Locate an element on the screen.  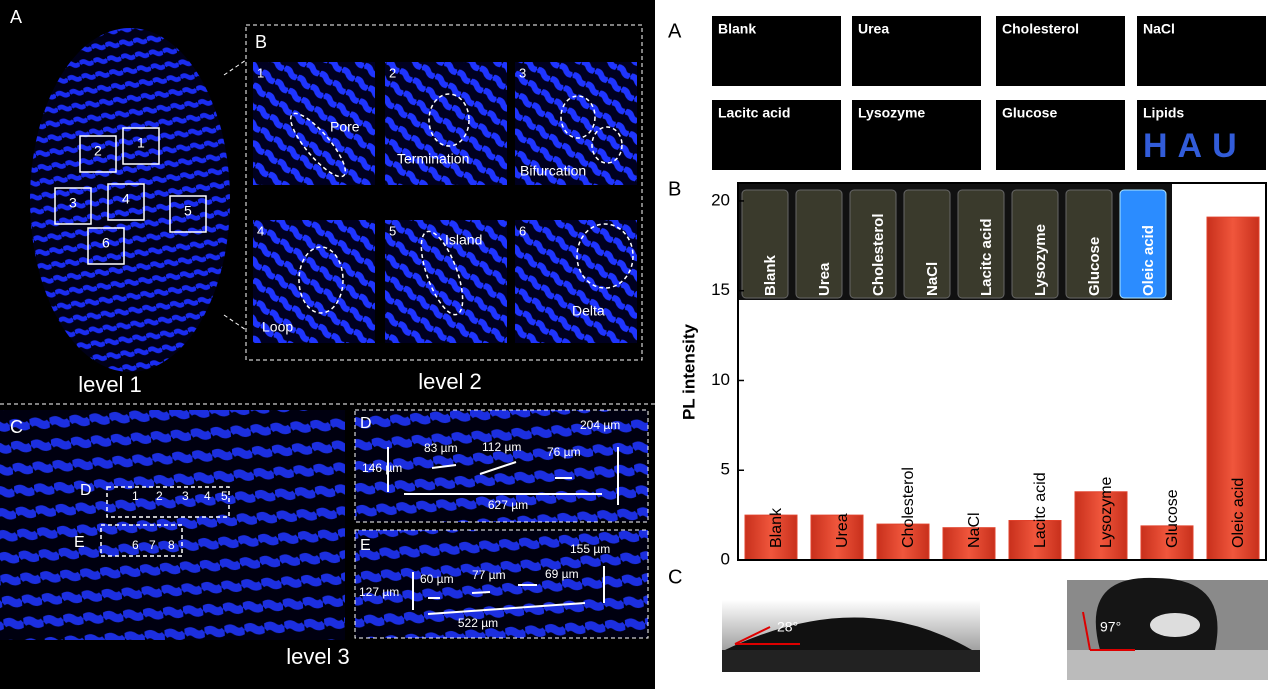
y-axis-label: PL intensity is located at coordinates (688, 371).